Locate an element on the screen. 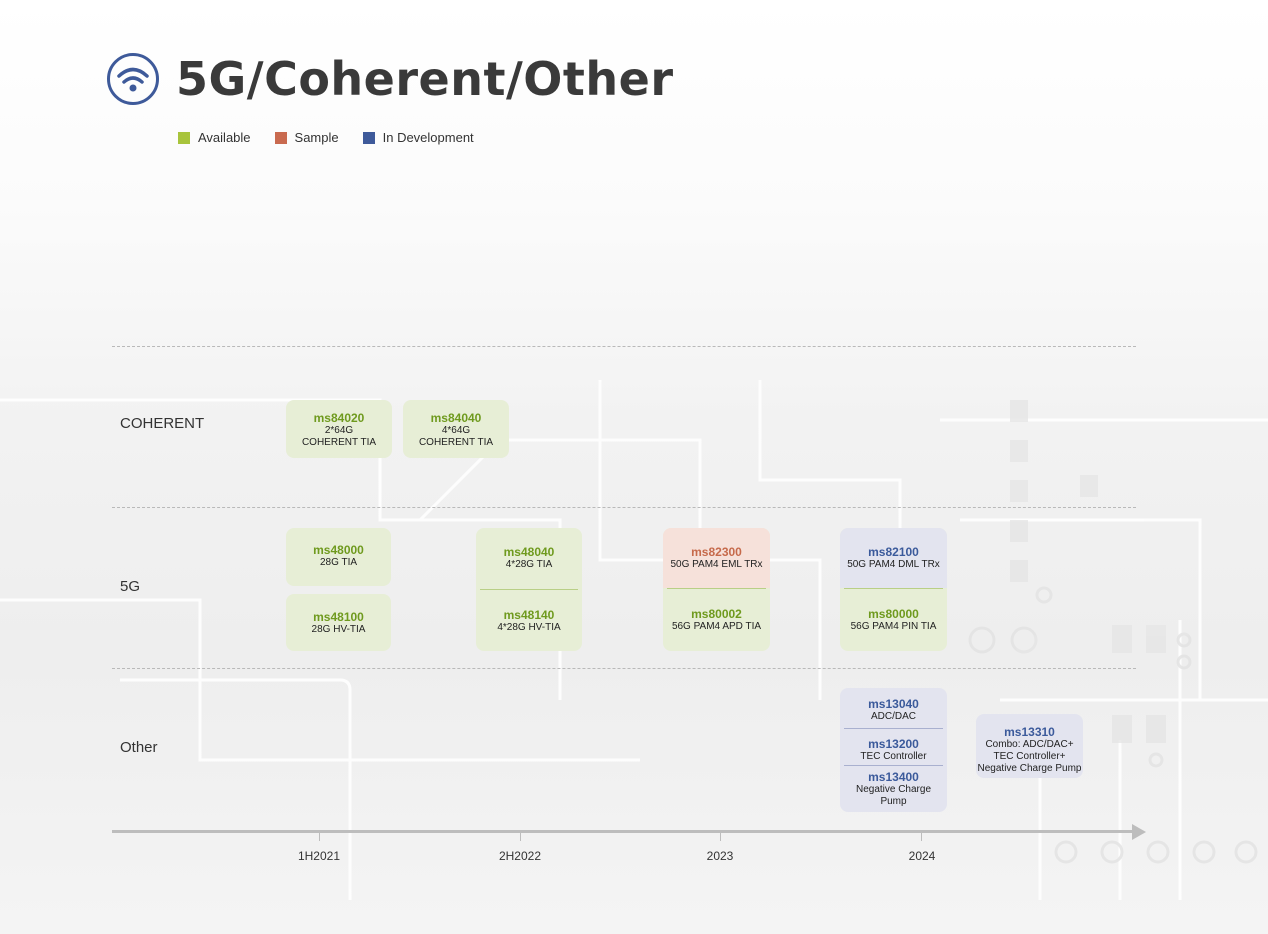 This screenshot has height=934, width=1268. row-label-coherent: COHERENT is located at coordinates (162, 423).